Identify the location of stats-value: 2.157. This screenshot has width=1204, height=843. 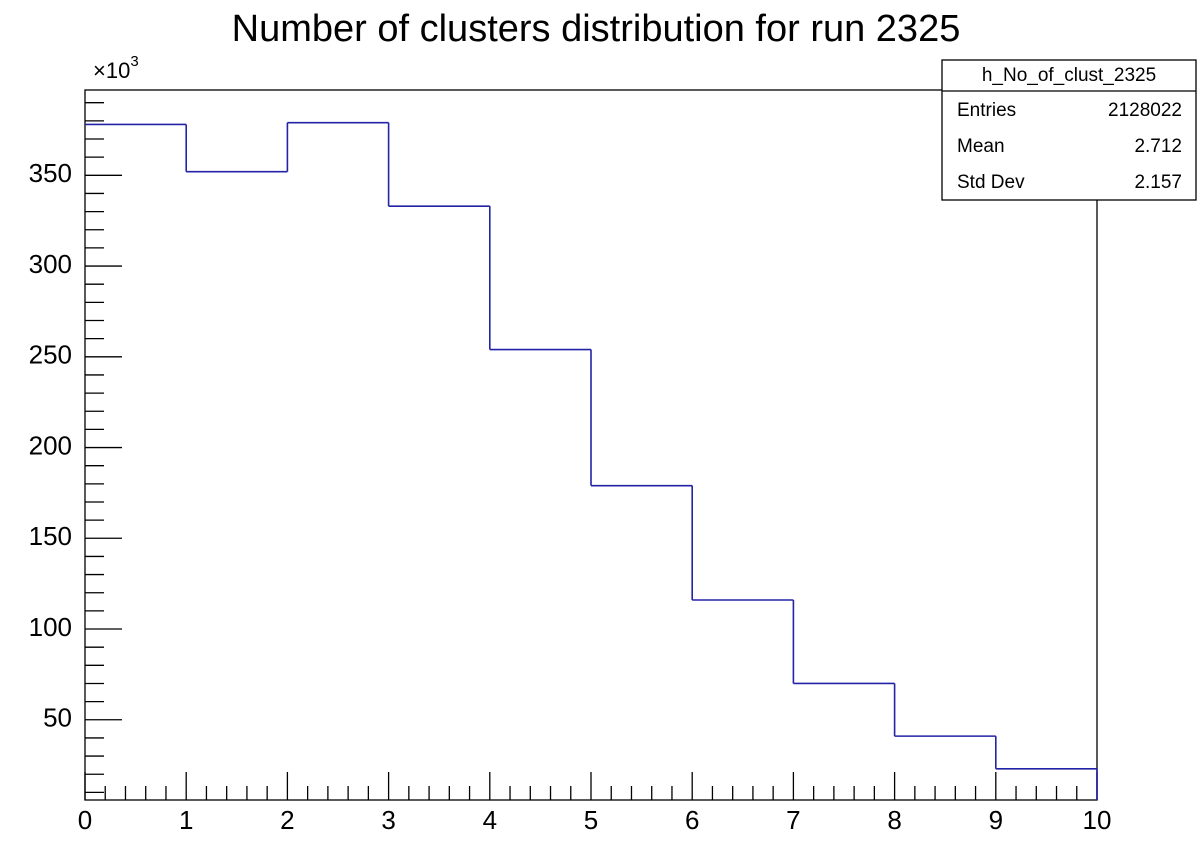
(1158, 182).